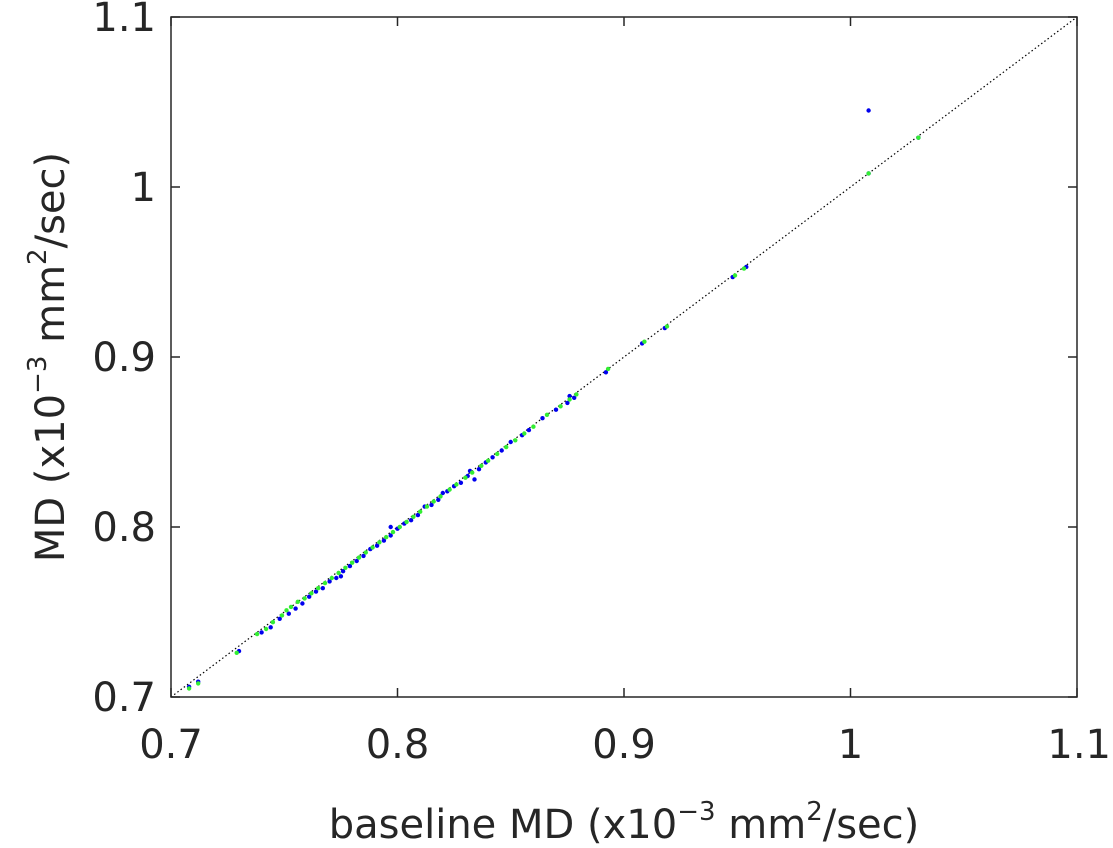  I want to click on x-tick-label: 0.7, so click(171, 745).